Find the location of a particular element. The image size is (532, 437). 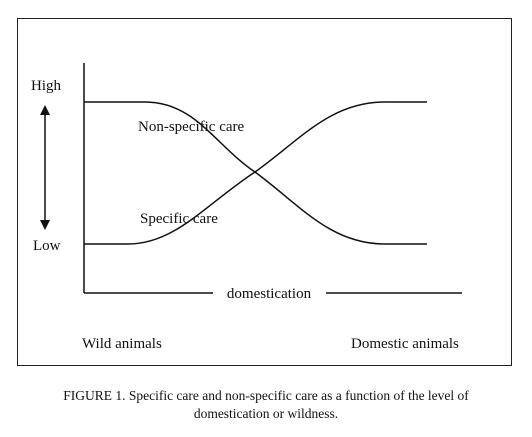

non-specific-care-label: Non-specific care is located at coordinates (191, 127).